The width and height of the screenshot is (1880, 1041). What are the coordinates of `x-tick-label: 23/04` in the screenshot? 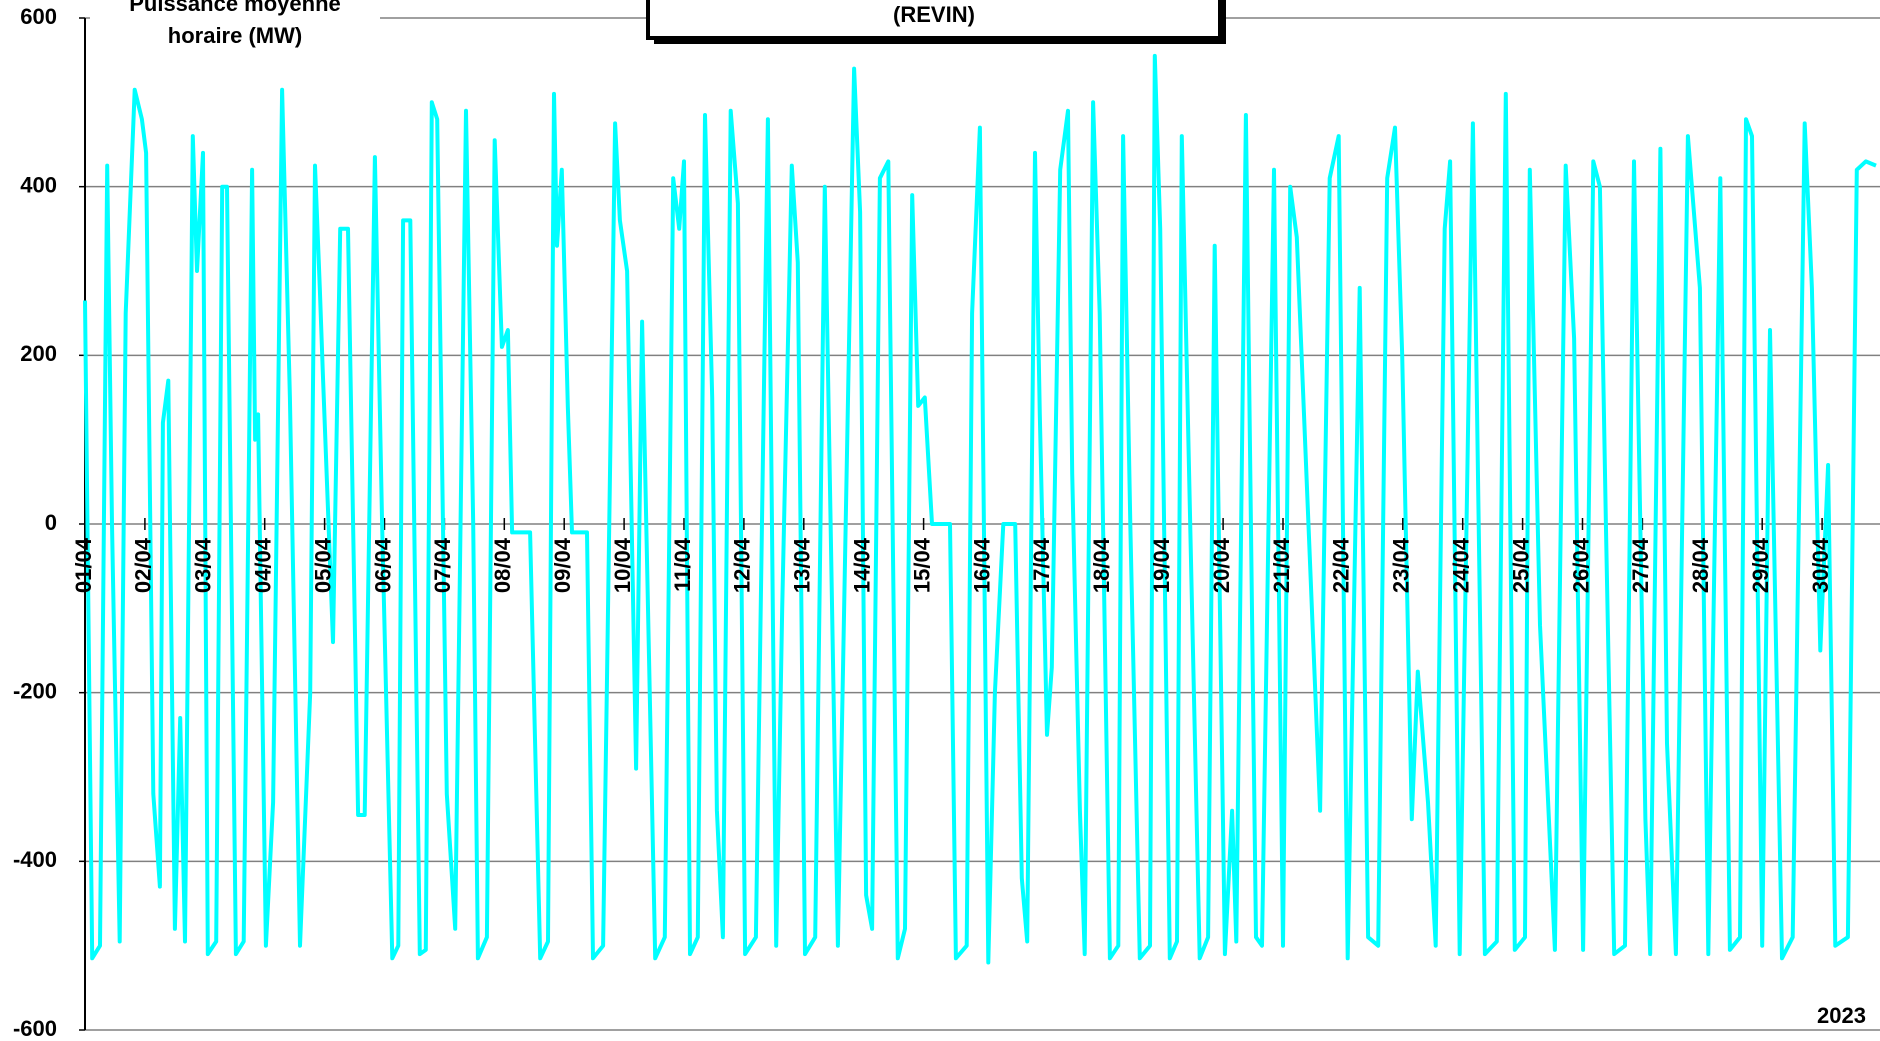 It's located at (1401, 565).